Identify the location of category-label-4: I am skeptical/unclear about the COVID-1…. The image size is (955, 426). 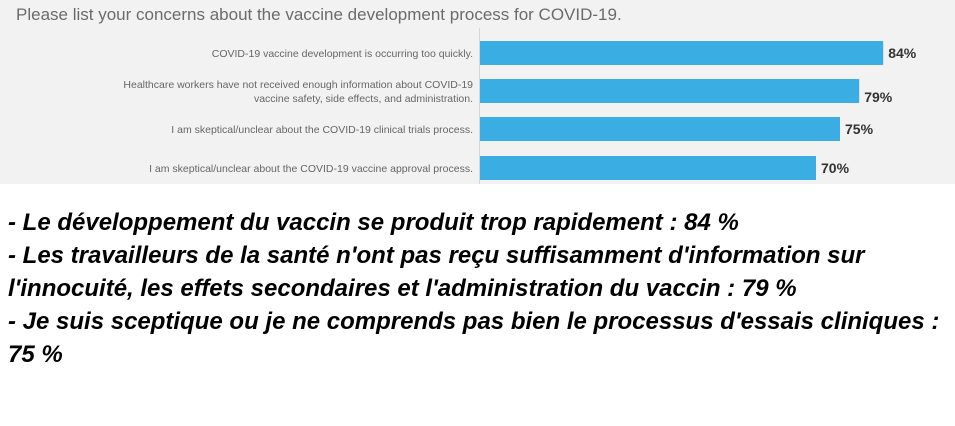
(311, 169).